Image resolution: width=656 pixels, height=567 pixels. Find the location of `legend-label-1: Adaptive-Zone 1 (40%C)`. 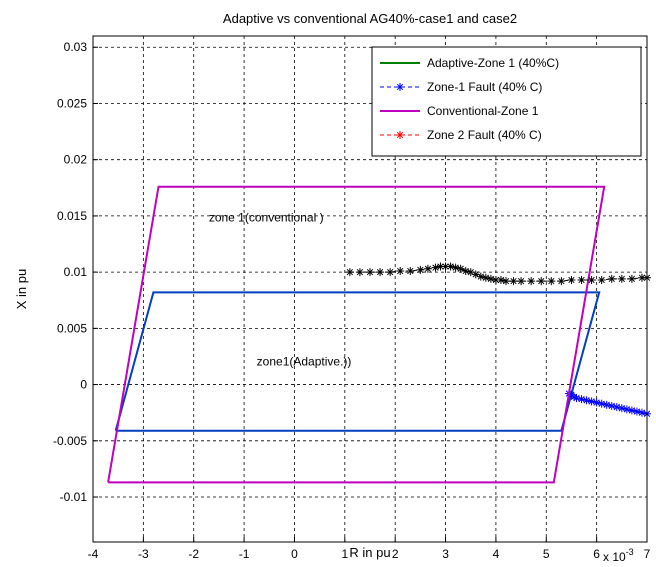

legend-label-1: Adaptive-Zone 1 (40%C) is located at coordinates (493, 63).